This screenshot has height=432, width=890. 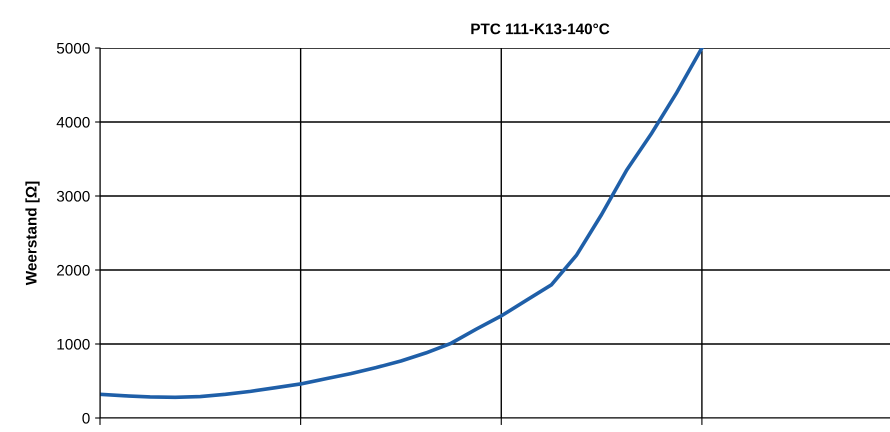 What do you see at coordinates (73, 122) in the screenshot?
I see `y-tick-label: 4000` at bounding box center [73, 122].